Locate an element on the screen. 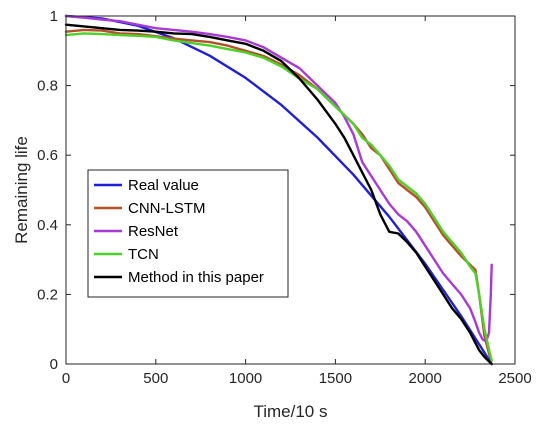  y-tick-label: 0.6 is located at coordinates (47, 155).